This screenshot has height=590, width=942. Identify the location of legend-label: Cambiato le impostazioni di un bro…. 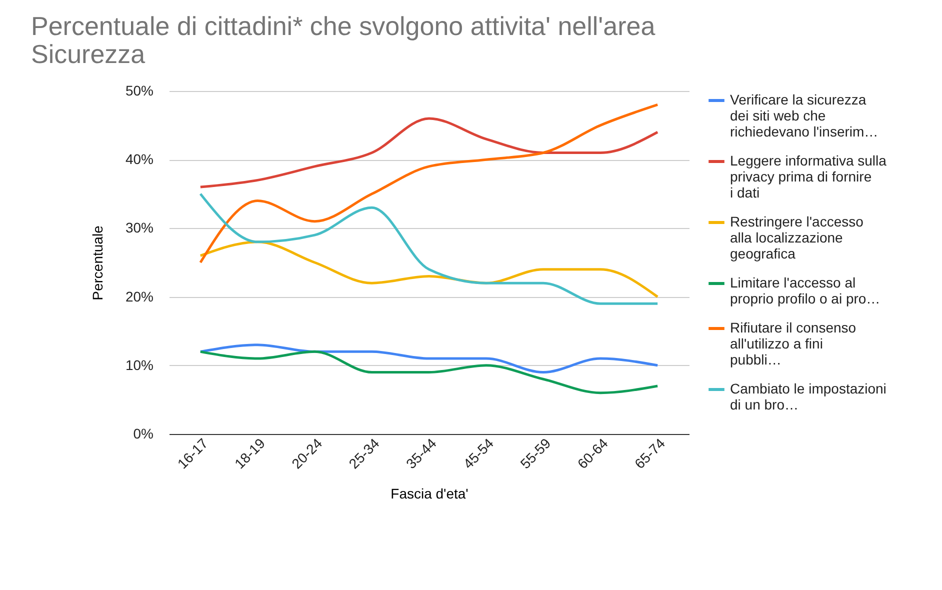
(808, 396).